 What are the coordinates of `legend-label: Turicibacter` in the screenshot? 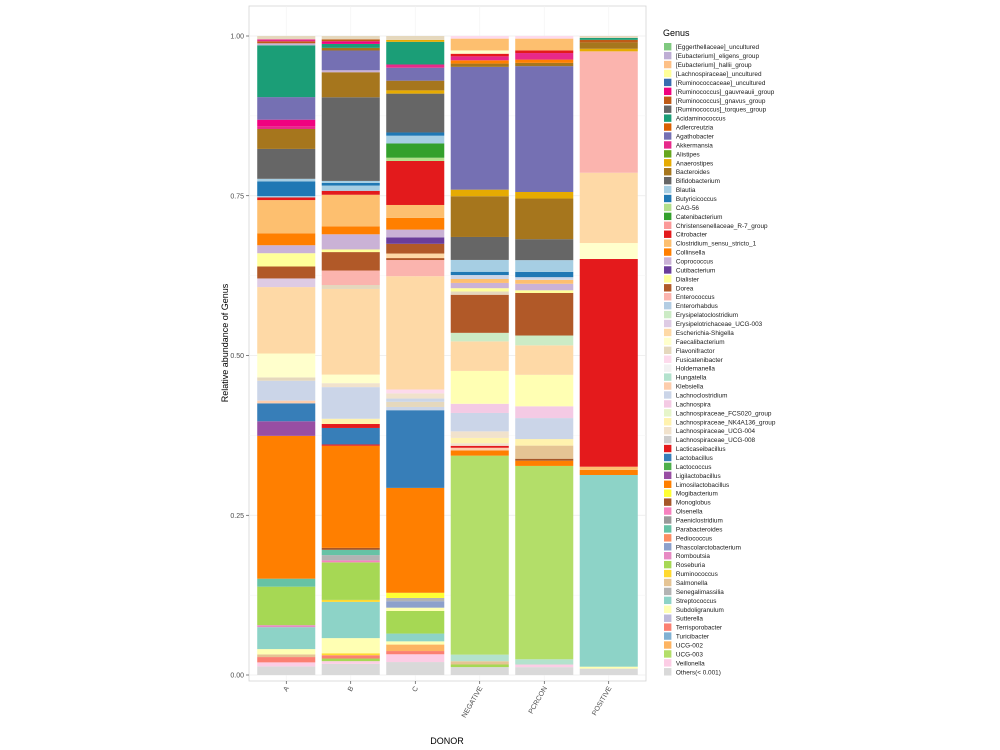 It's located at (693, 637).